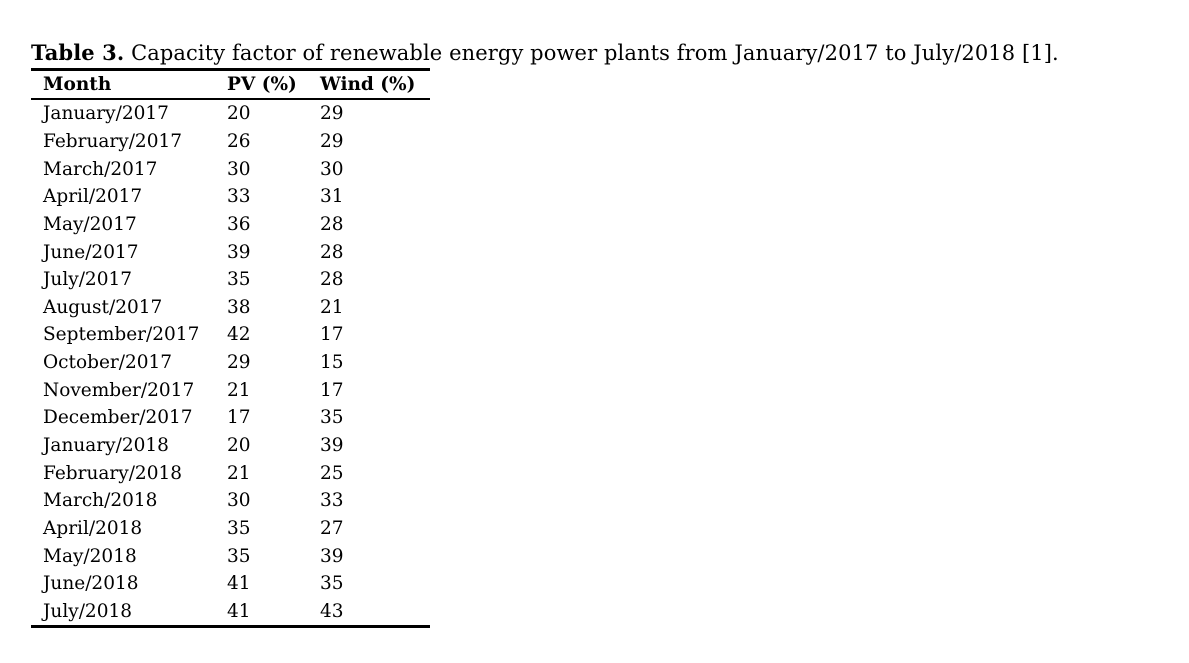 The image size is (1189, 663). I want to click on table-row: May/2018 35 39, so click(230, 556).